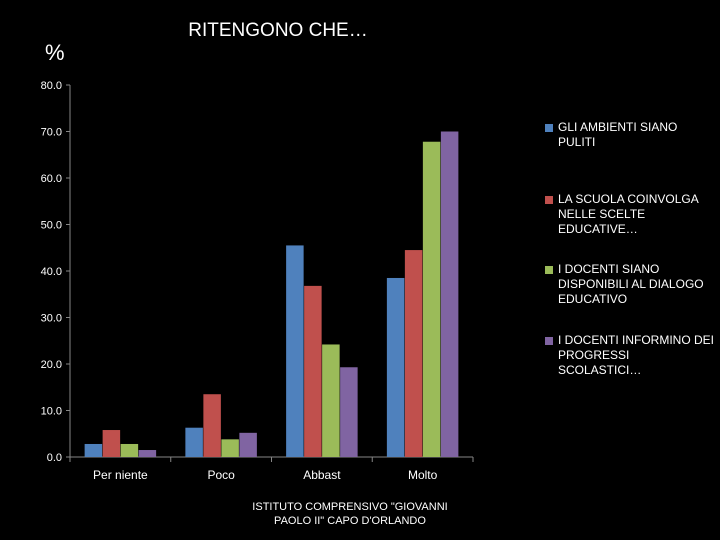 This screenshot has height=540, width=720. Describe the element at coordinates (51, 133) in the screenshot. I see `y-tick-label: 70.0` at that location.